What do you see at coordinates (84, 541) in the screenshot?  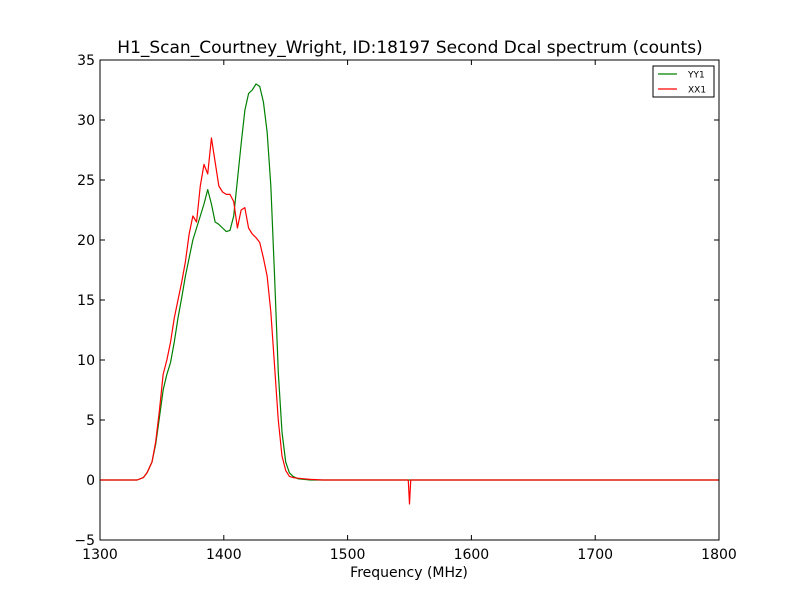 I see `y-tick-label: −5` at bounding box center [84, 541].